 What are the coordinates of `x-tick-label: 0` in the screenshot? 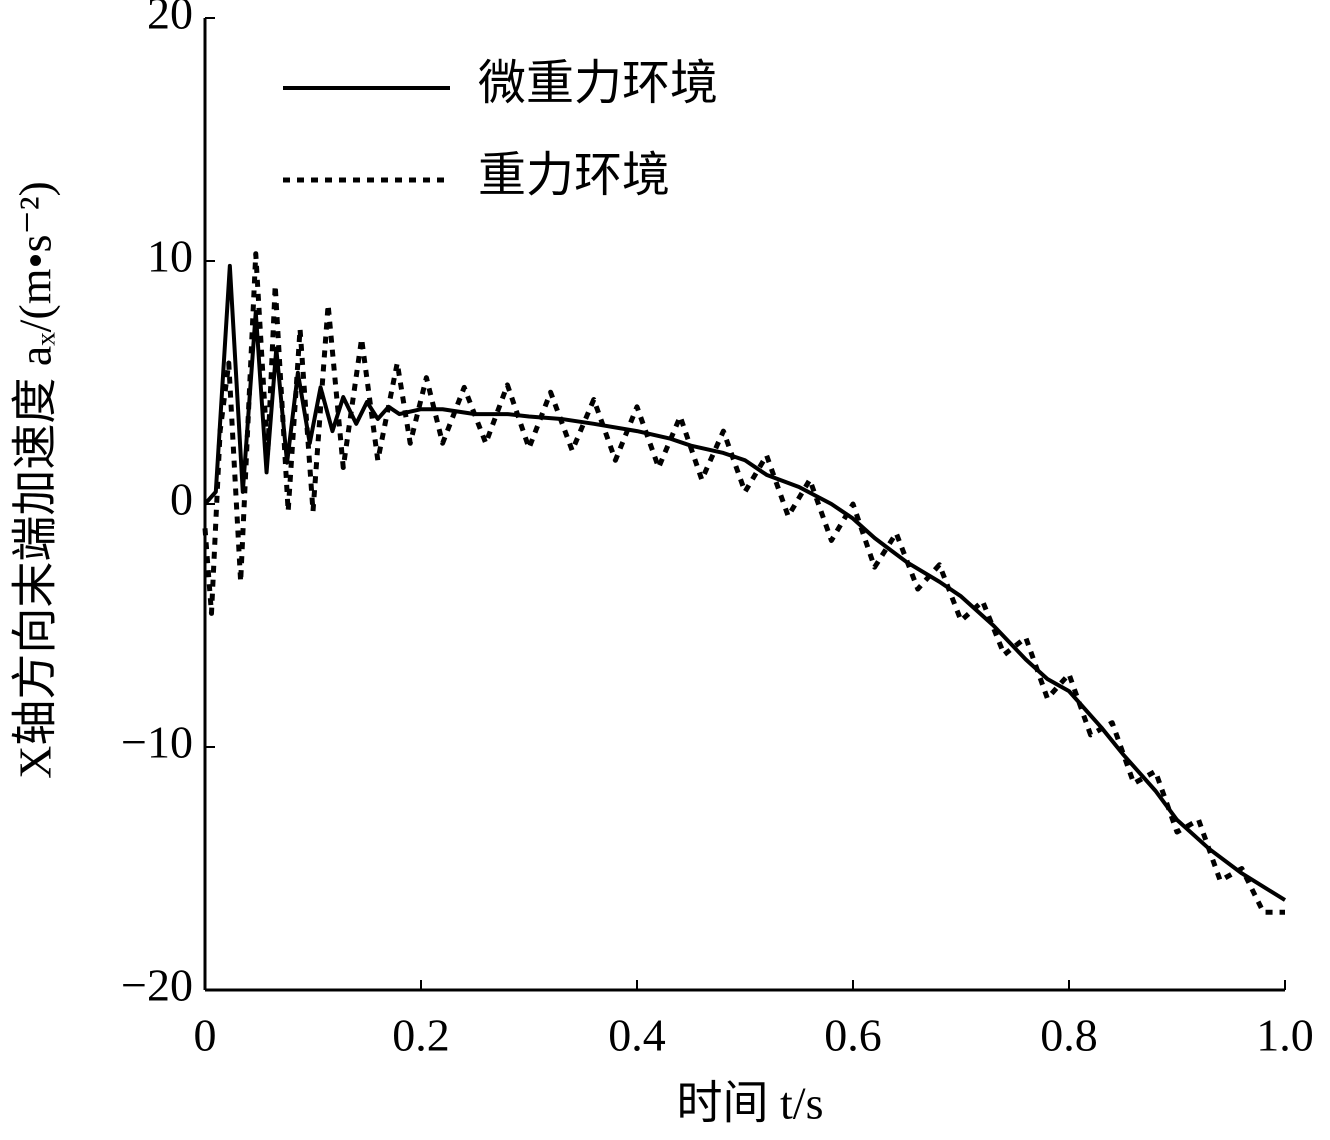 It's located at (205, 1035).